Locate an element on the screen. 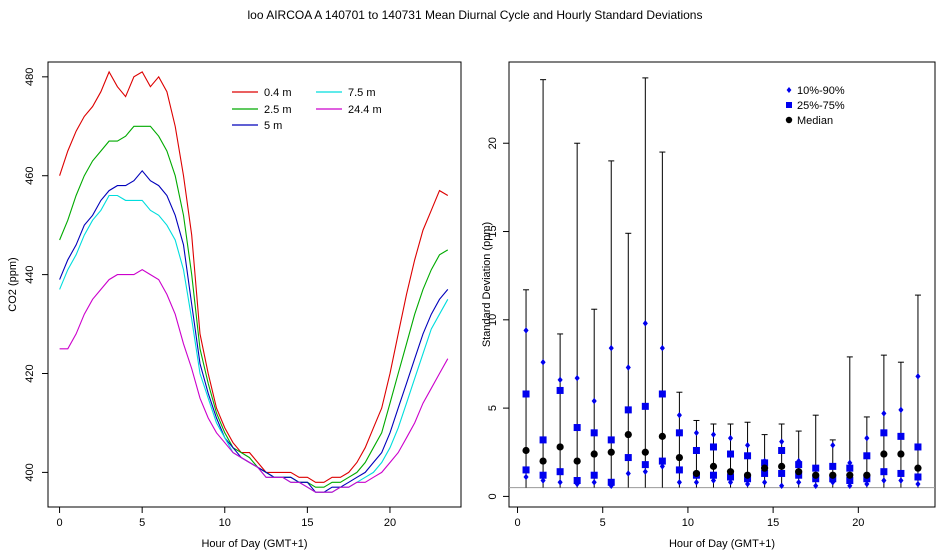  legend-marker-median is located at coordinates (789, 120).